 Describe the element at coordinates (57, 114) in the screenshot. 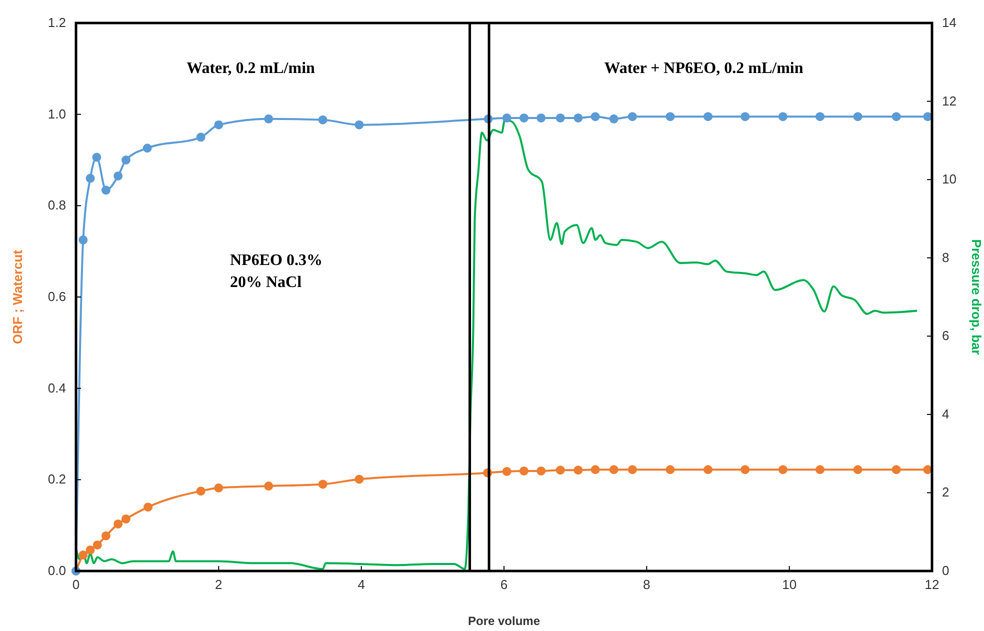

I see `y-tick-label: 1.0` at that location.